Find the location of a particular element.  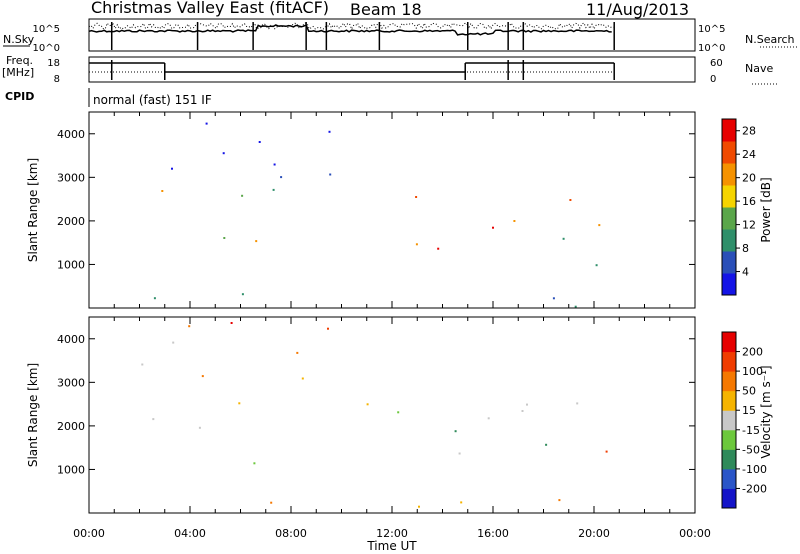

power-colorbar-tick-label: 16 is located at coordinates (749, 201).